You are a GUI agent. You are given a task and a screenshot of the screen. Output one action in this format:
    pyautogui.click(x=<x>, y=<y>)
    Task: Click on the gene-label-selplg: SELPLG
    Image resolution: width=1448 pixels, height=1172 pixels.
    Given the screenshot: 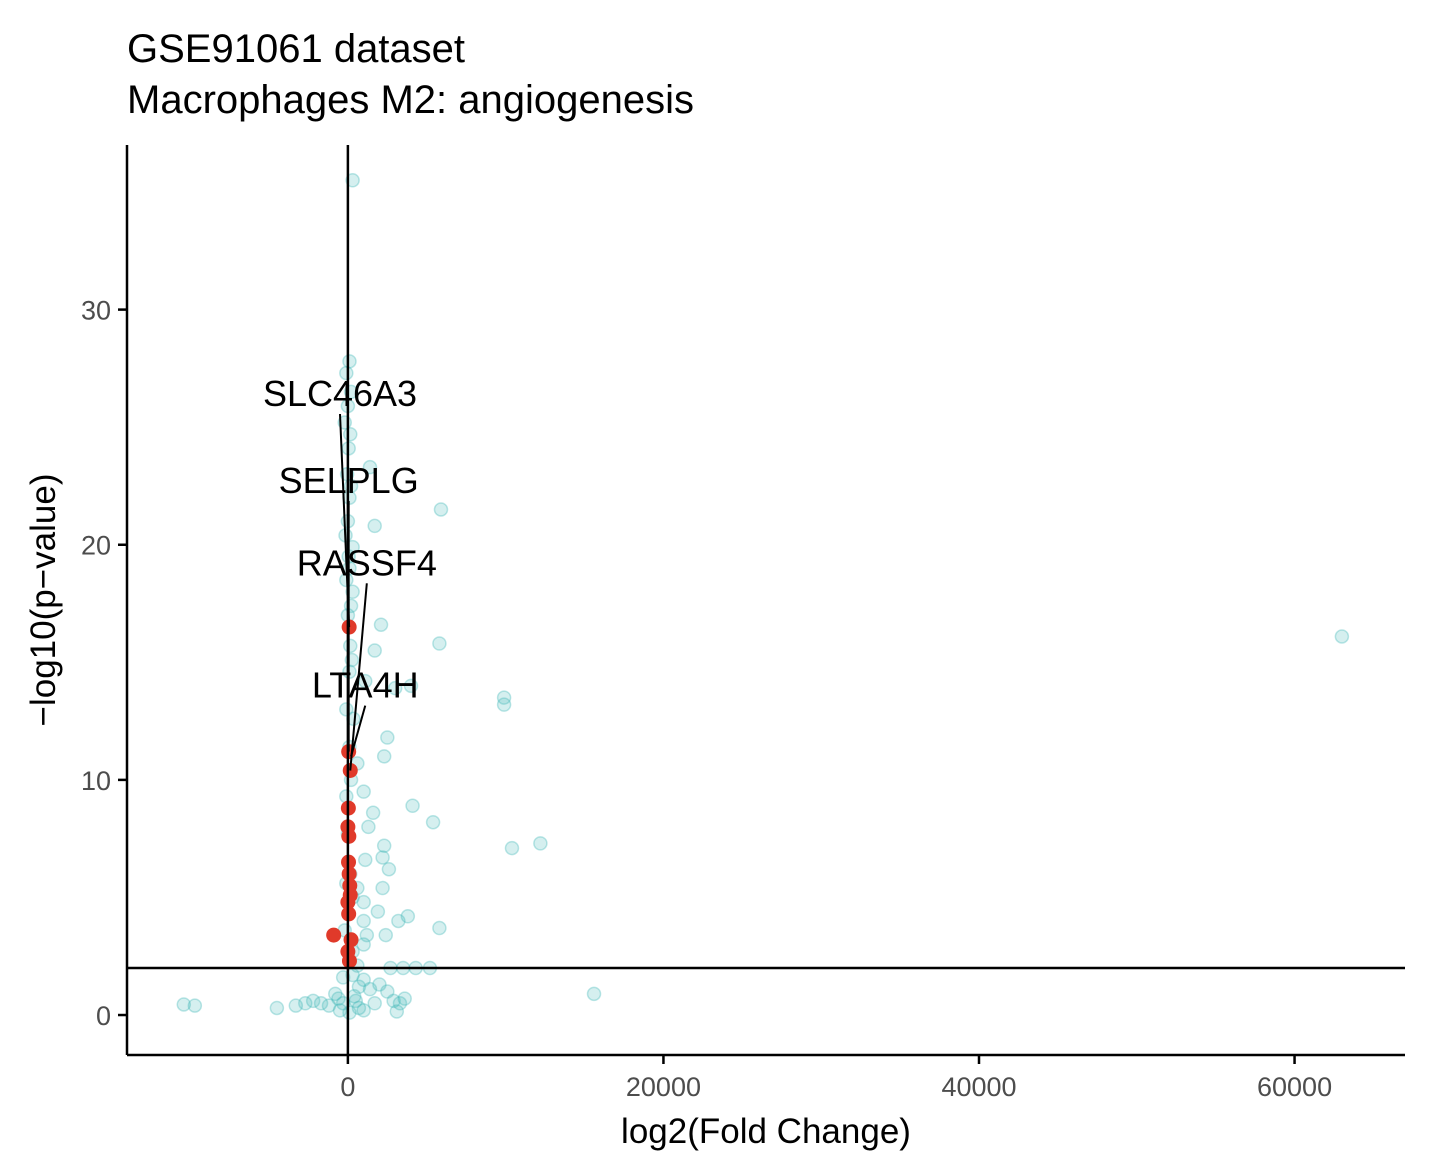 What is the action you would take?
    pyautogui.click(x=349, y=480)
    